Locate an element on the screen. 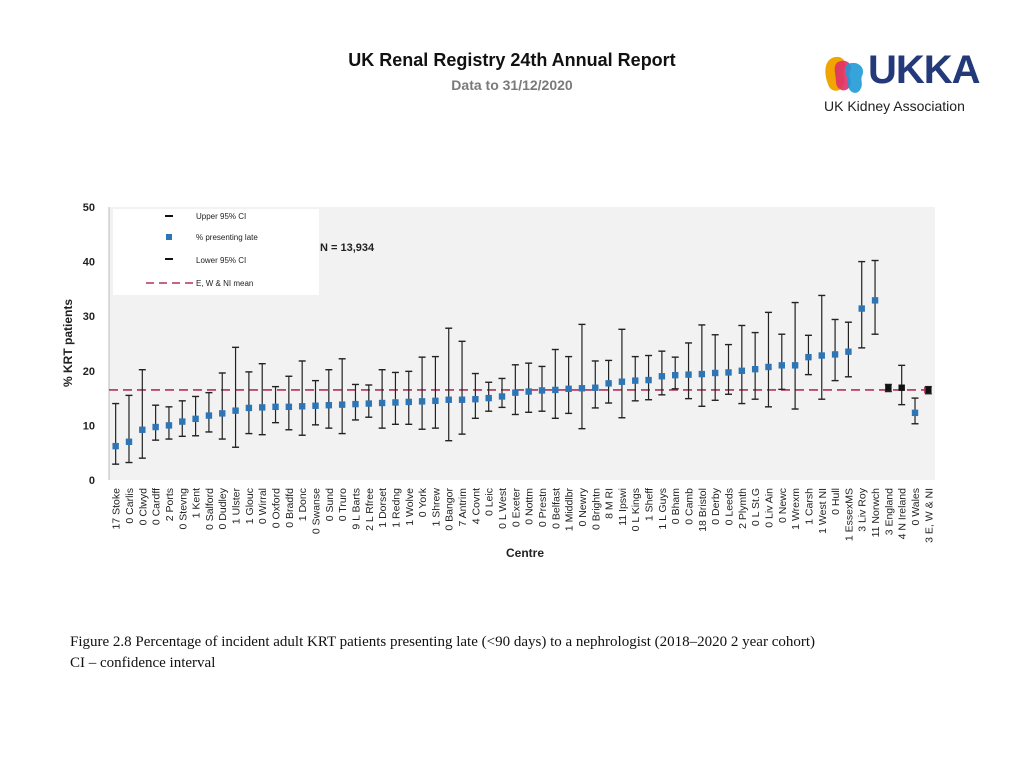 This screenshot has width=1024, height=768. x-tick-label: 3 Liv Roy is located at coordinates (863, 509).